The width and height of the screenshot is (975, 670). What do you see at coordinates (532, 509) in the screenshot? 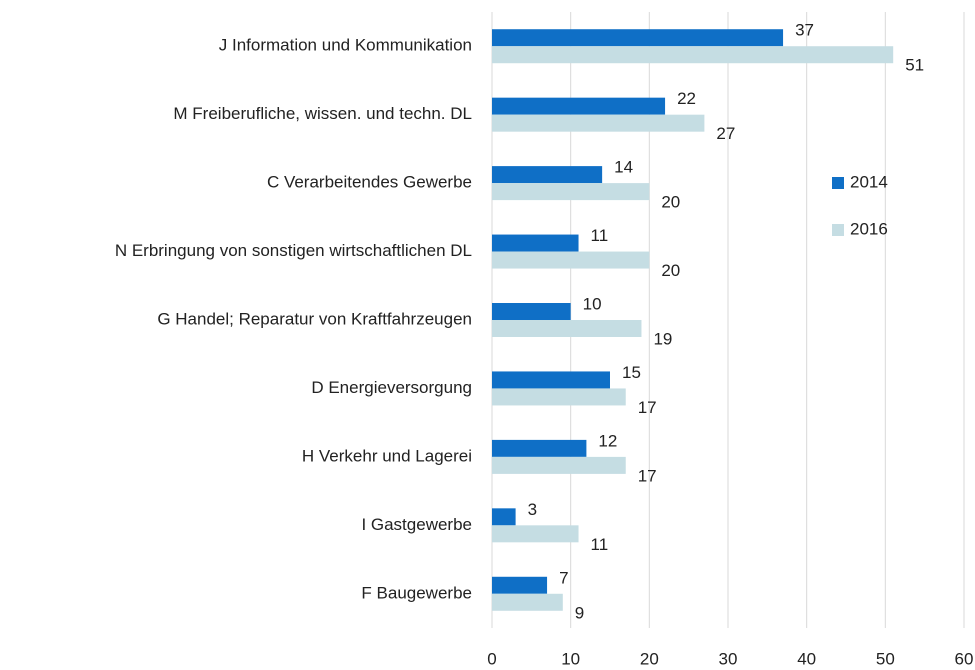
I see `data-label: 3` at bounding box center [532, 509].